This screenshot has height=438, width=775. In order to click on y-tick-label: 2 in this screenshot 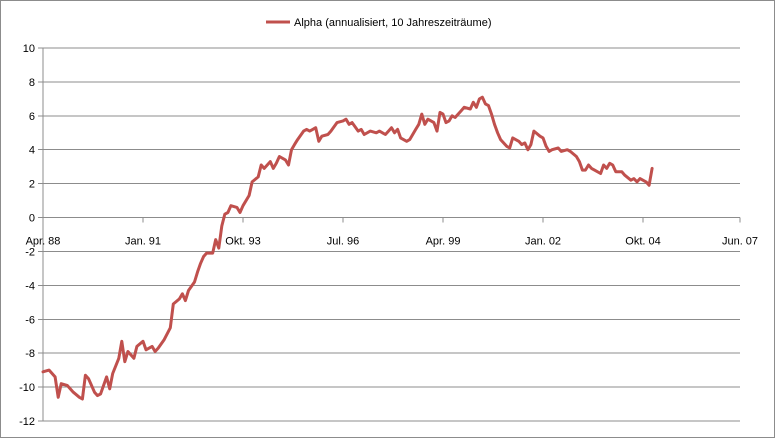, I will do `click(32, 185)`.